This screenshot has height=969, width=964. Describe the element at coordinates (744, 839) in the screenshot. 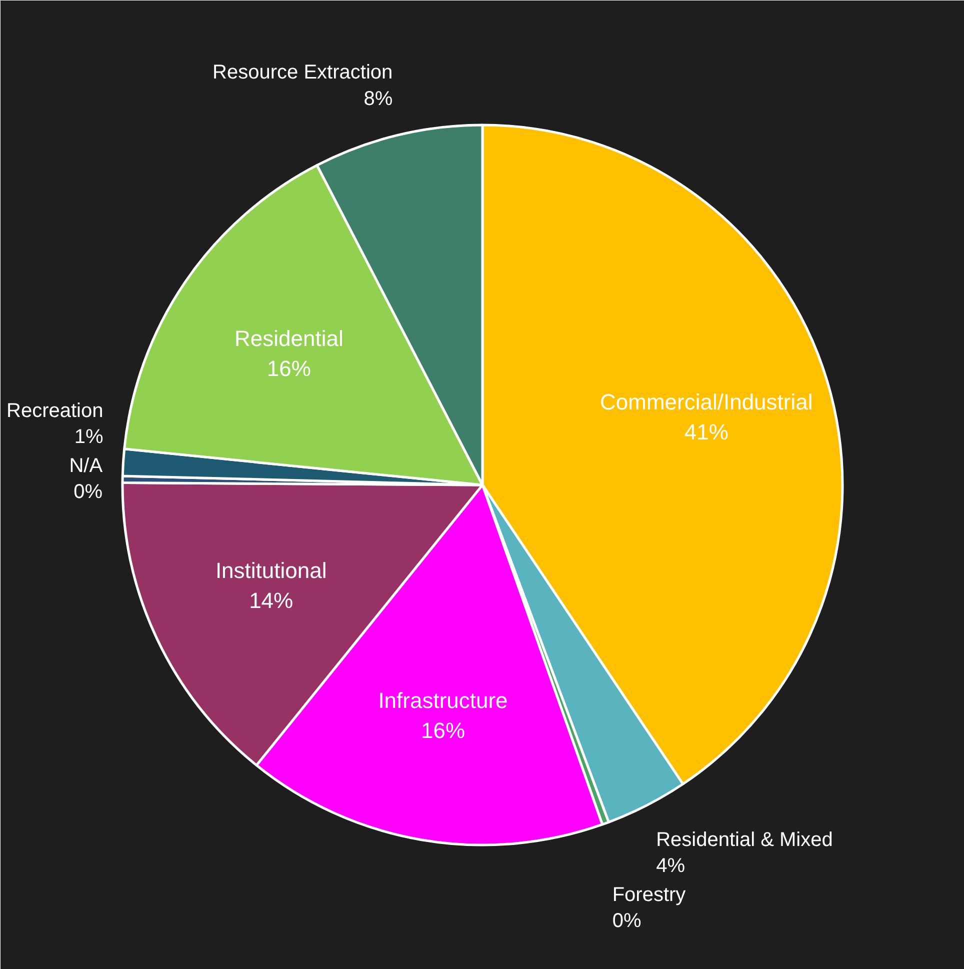

I see `slice-label: Residential & Mixed` at that location.